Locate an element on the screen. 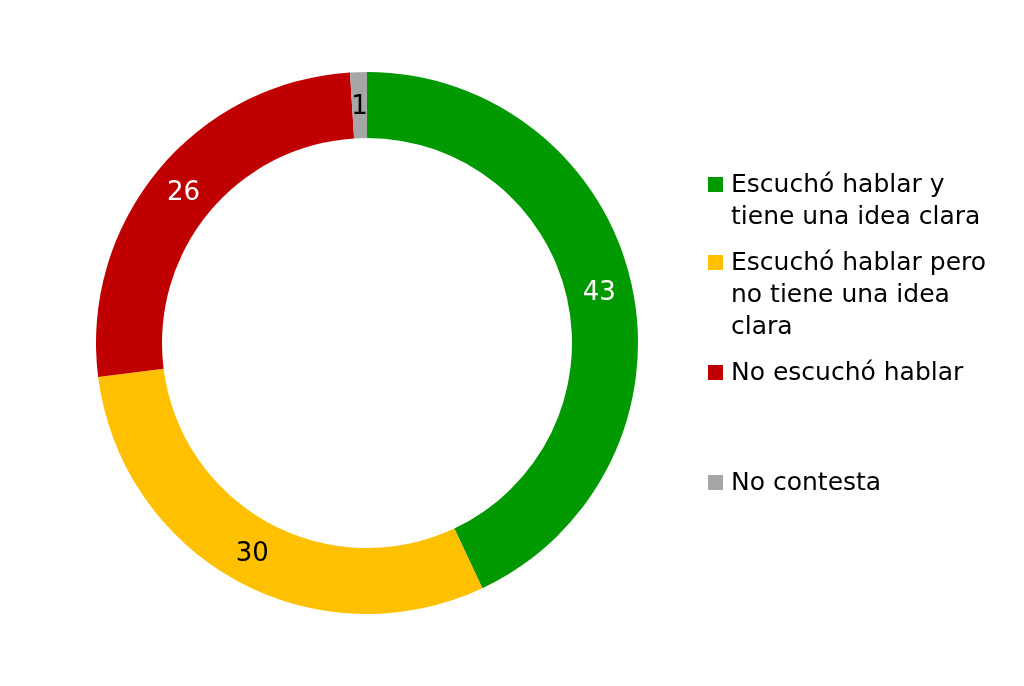 This screenshot has width=1024, height=686. data-label: 26 is located at coordinates (184, 191).